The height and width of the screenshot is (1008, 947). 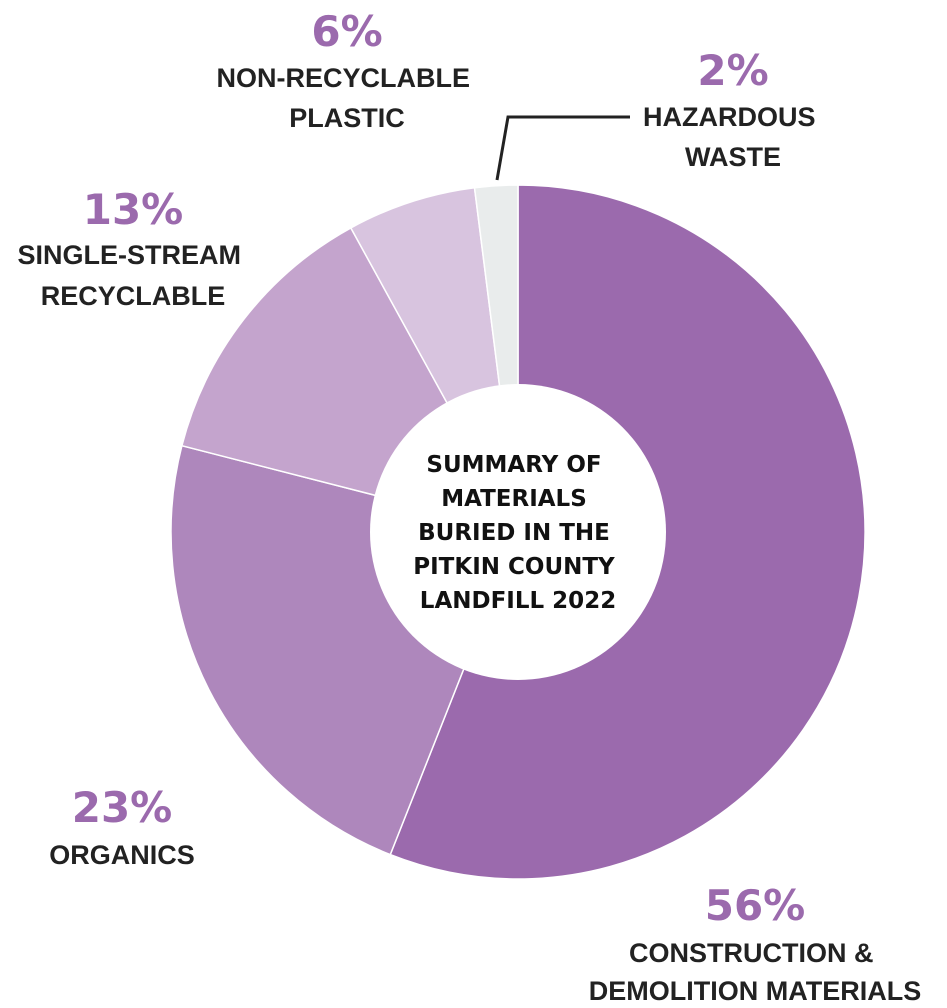 What do you see at coordinates (346, 98) in the screenshot?
I see `slice-label-plastic: NON-RECYCLABLE PLASTIC` at bounding box center [346, 98].